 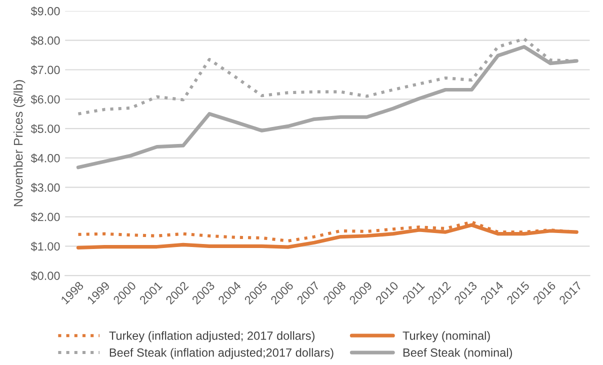 I want to click on legend-label: Beef Steak (nominal), so click(x=457, y=354).